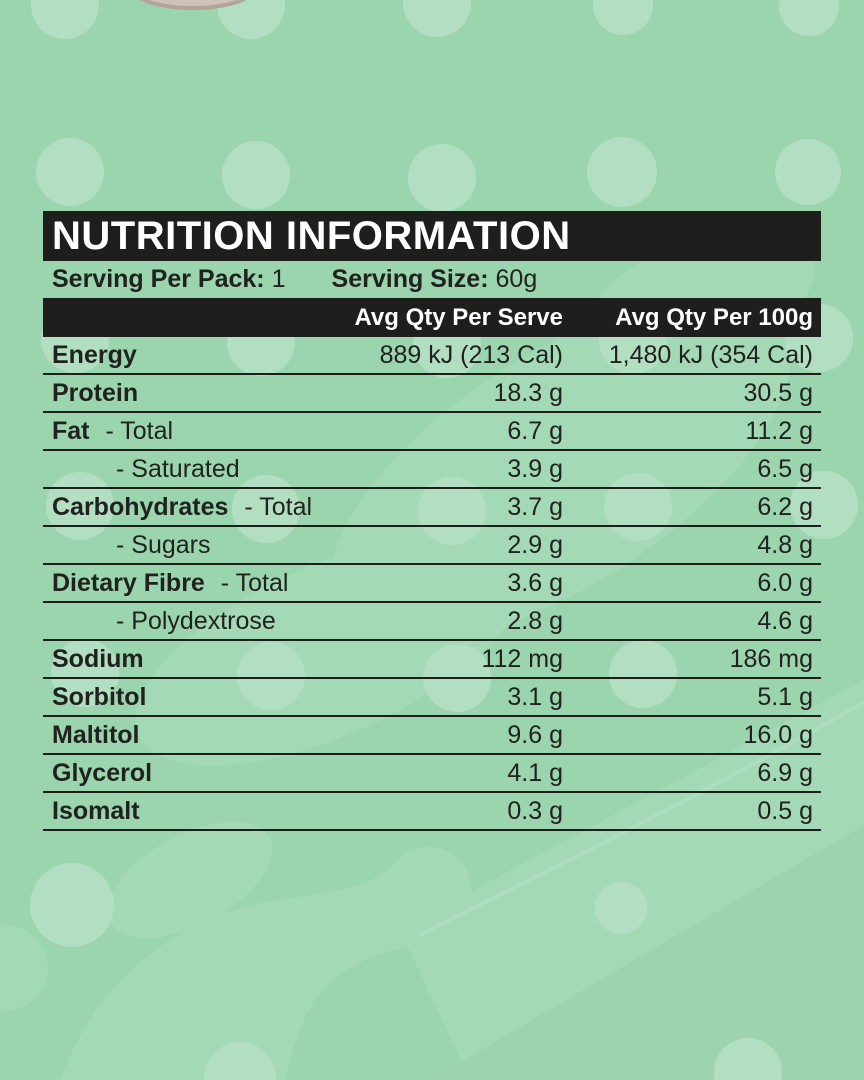  What do you see at coordinates (458, 317) in the screenshot?
I see `col-header-per-serve: Avg Qty Per Serve` at bounding box center [458, 317].